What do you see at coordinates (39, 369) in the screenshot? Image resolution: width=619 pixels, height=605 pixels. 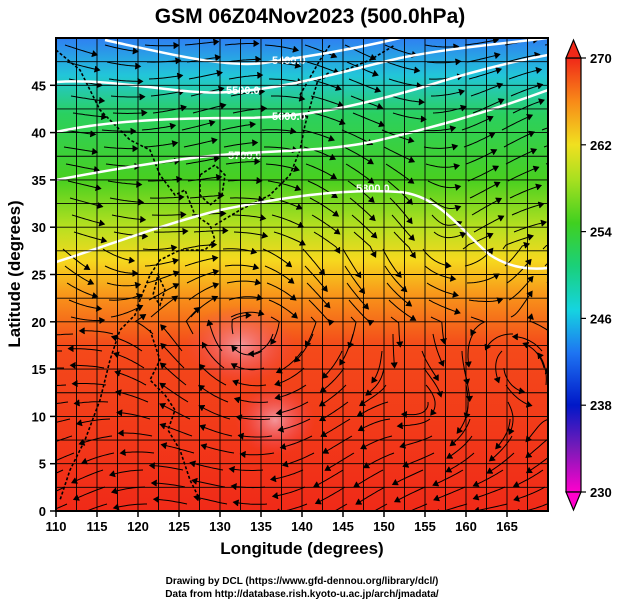 I see `y-tick-label: 15` at bounding box center [39, 369].